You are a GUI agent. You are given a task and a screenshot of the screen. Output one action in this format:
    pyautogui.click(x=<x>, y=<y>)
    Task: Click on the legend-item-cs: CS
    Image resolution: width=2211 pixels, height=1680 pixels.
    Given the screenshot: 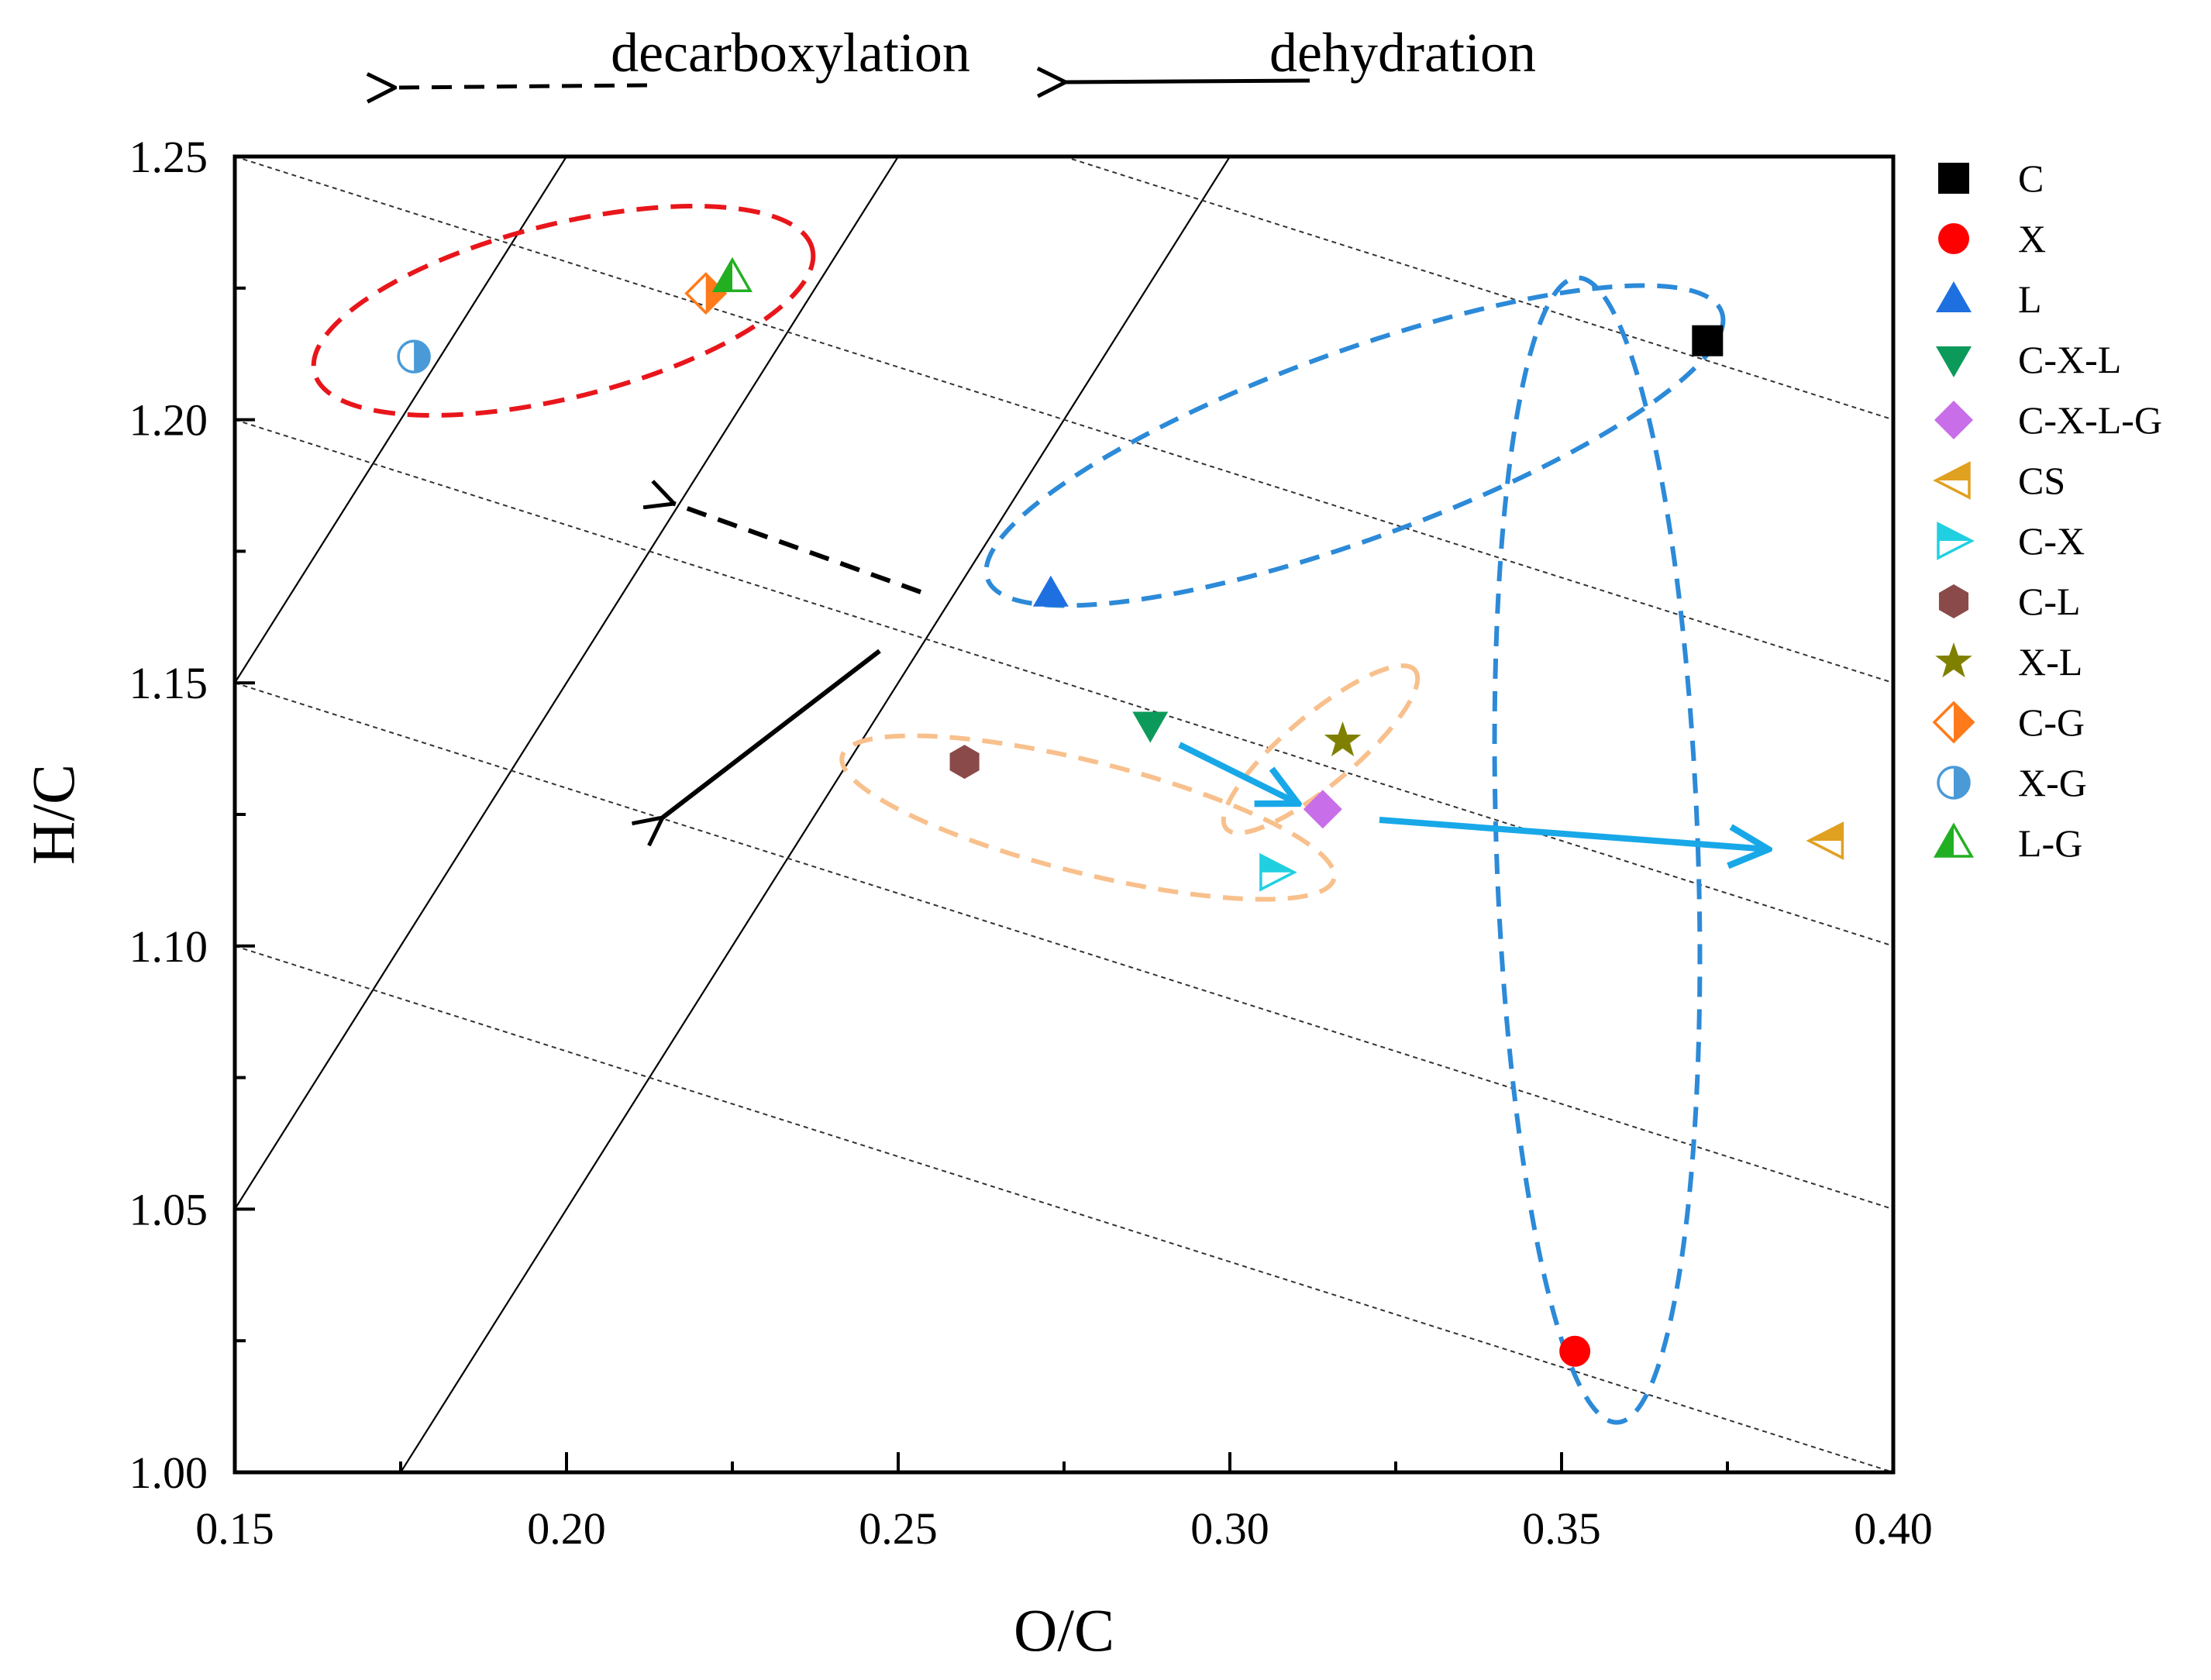 What is the action you would take?
    pyautogui.click(x=1999, y=481)
    